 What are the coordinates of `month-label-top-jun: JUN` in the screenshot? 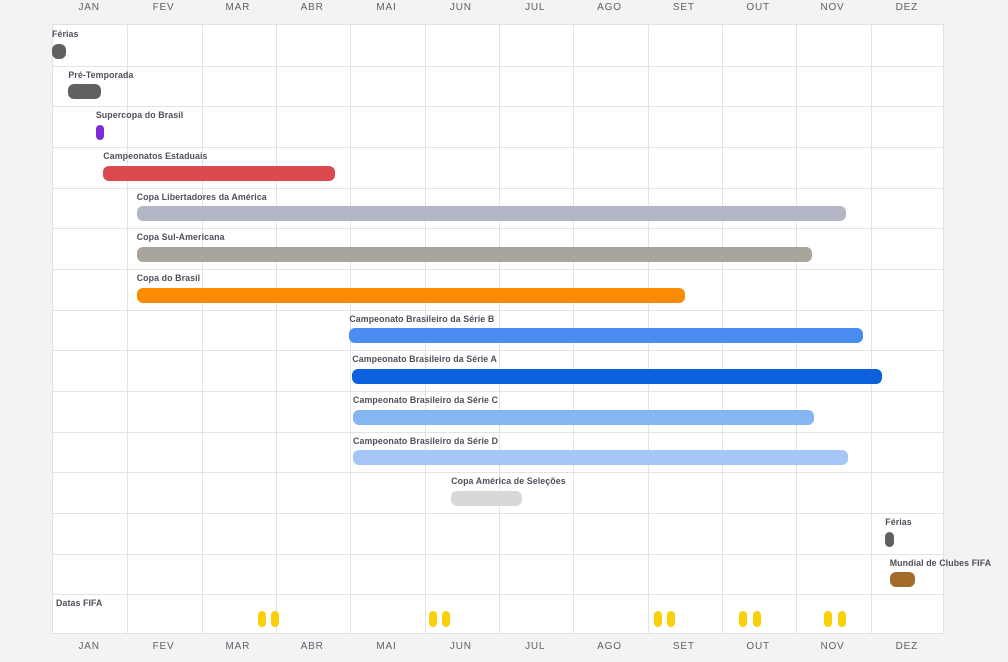 It's located at (460, 7).